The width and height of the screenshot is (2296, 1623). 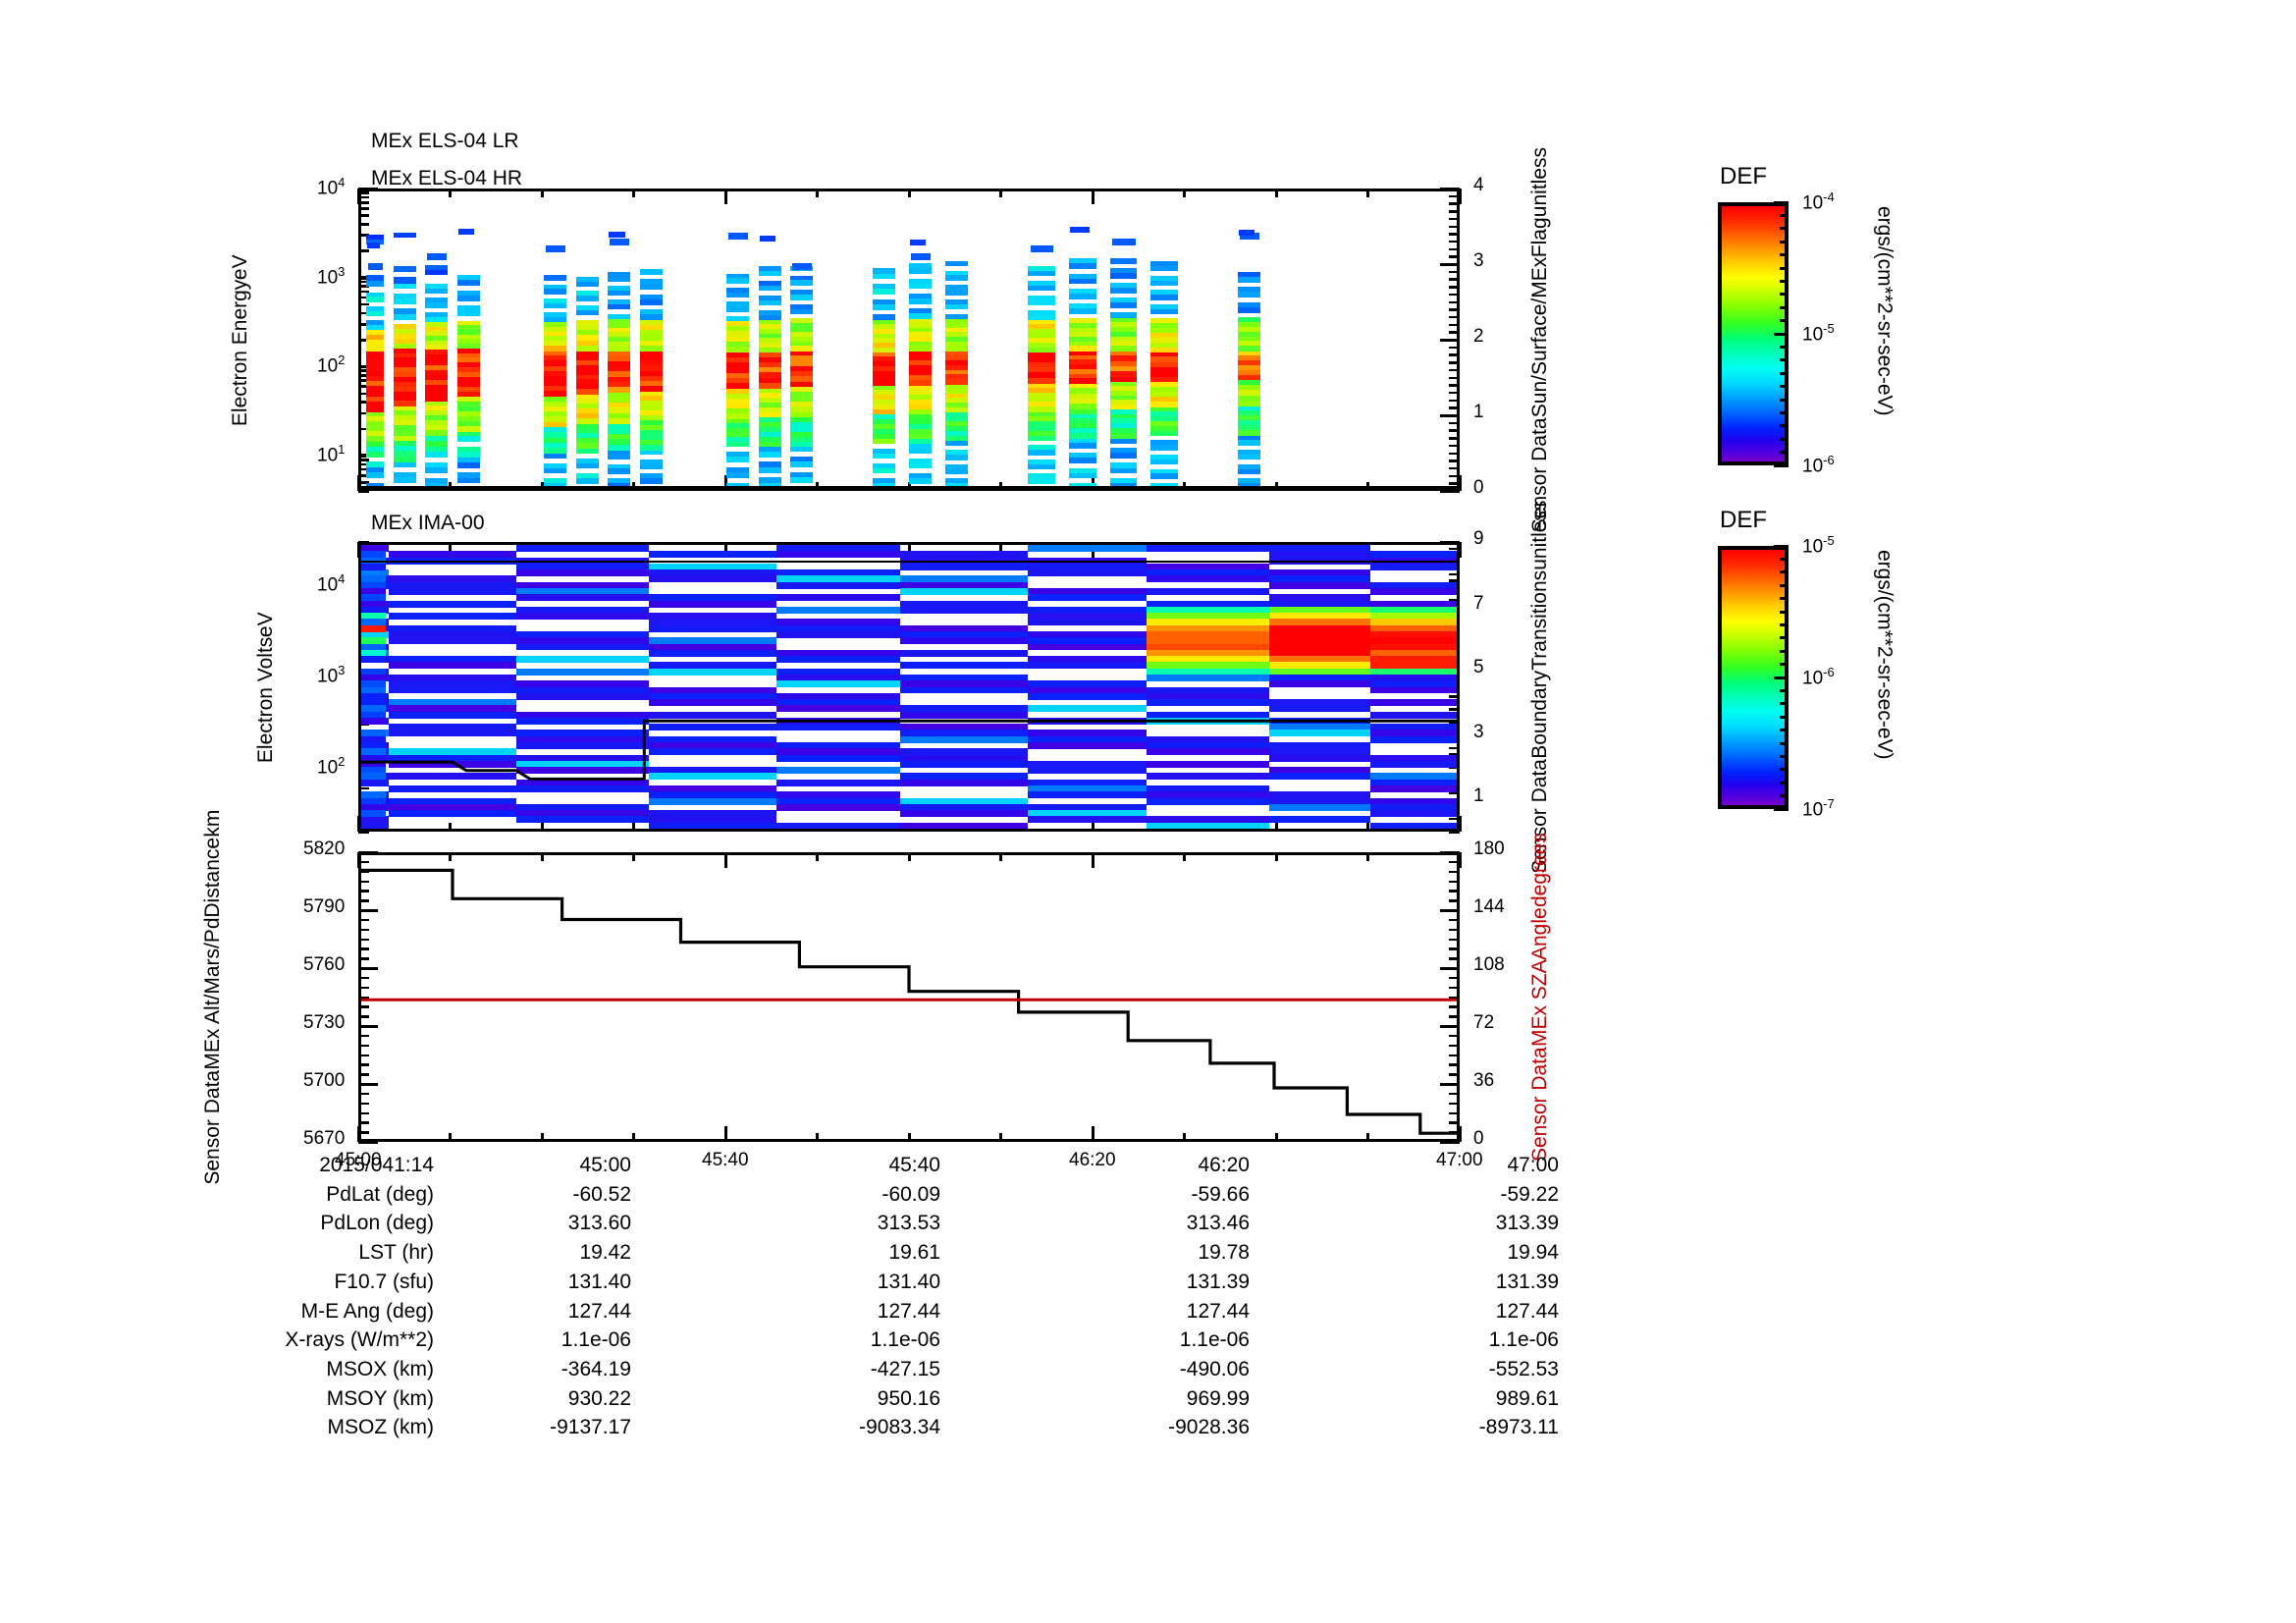 I want to click on table-cell: -9083.34, so click(x=899, y=1428).